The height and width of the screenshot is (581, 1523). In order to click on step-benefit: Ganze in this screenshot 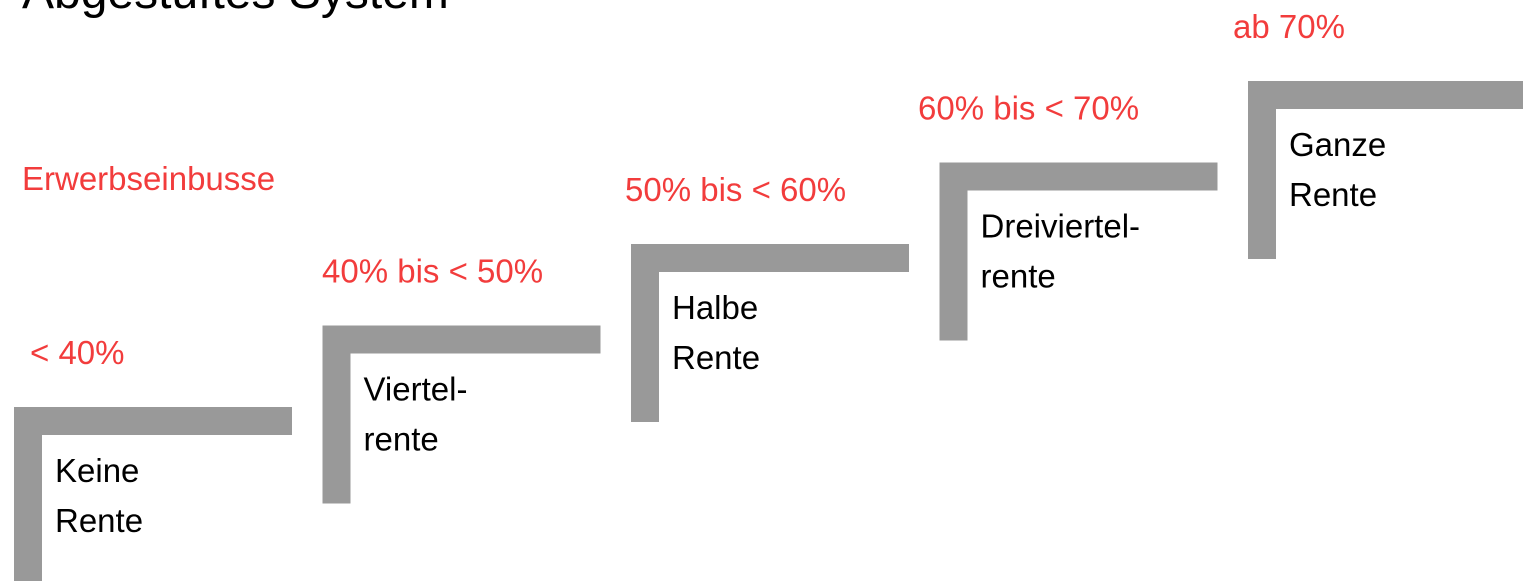, I will do `click(1337, 144)`.